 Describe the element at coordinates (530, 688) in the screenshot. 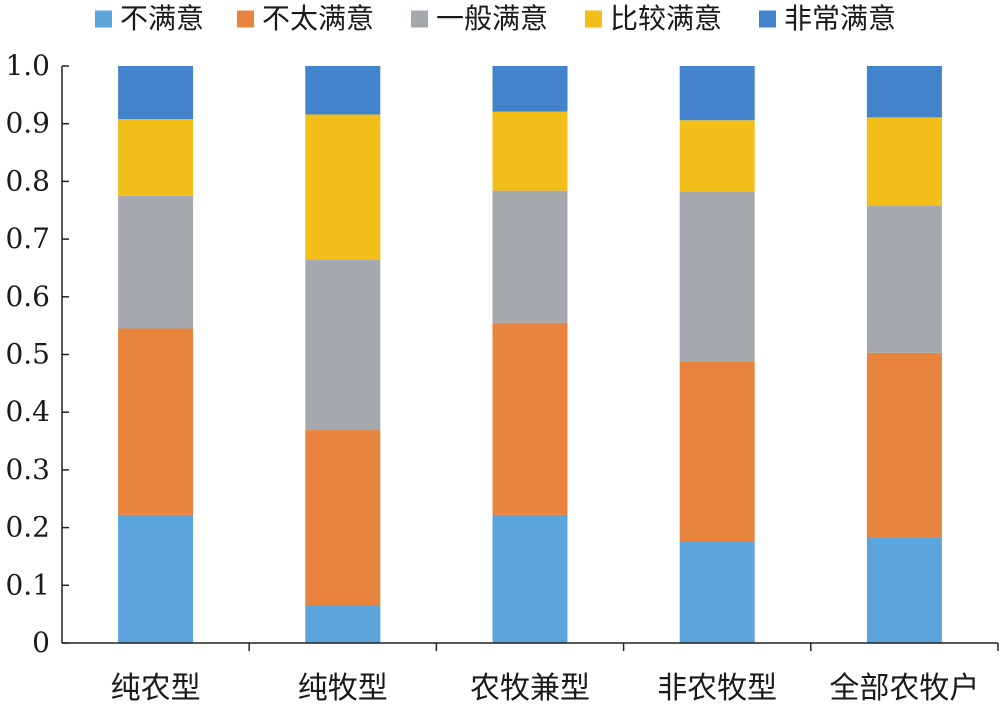

I see `x-tick-label: 农牧兼型` at that location.